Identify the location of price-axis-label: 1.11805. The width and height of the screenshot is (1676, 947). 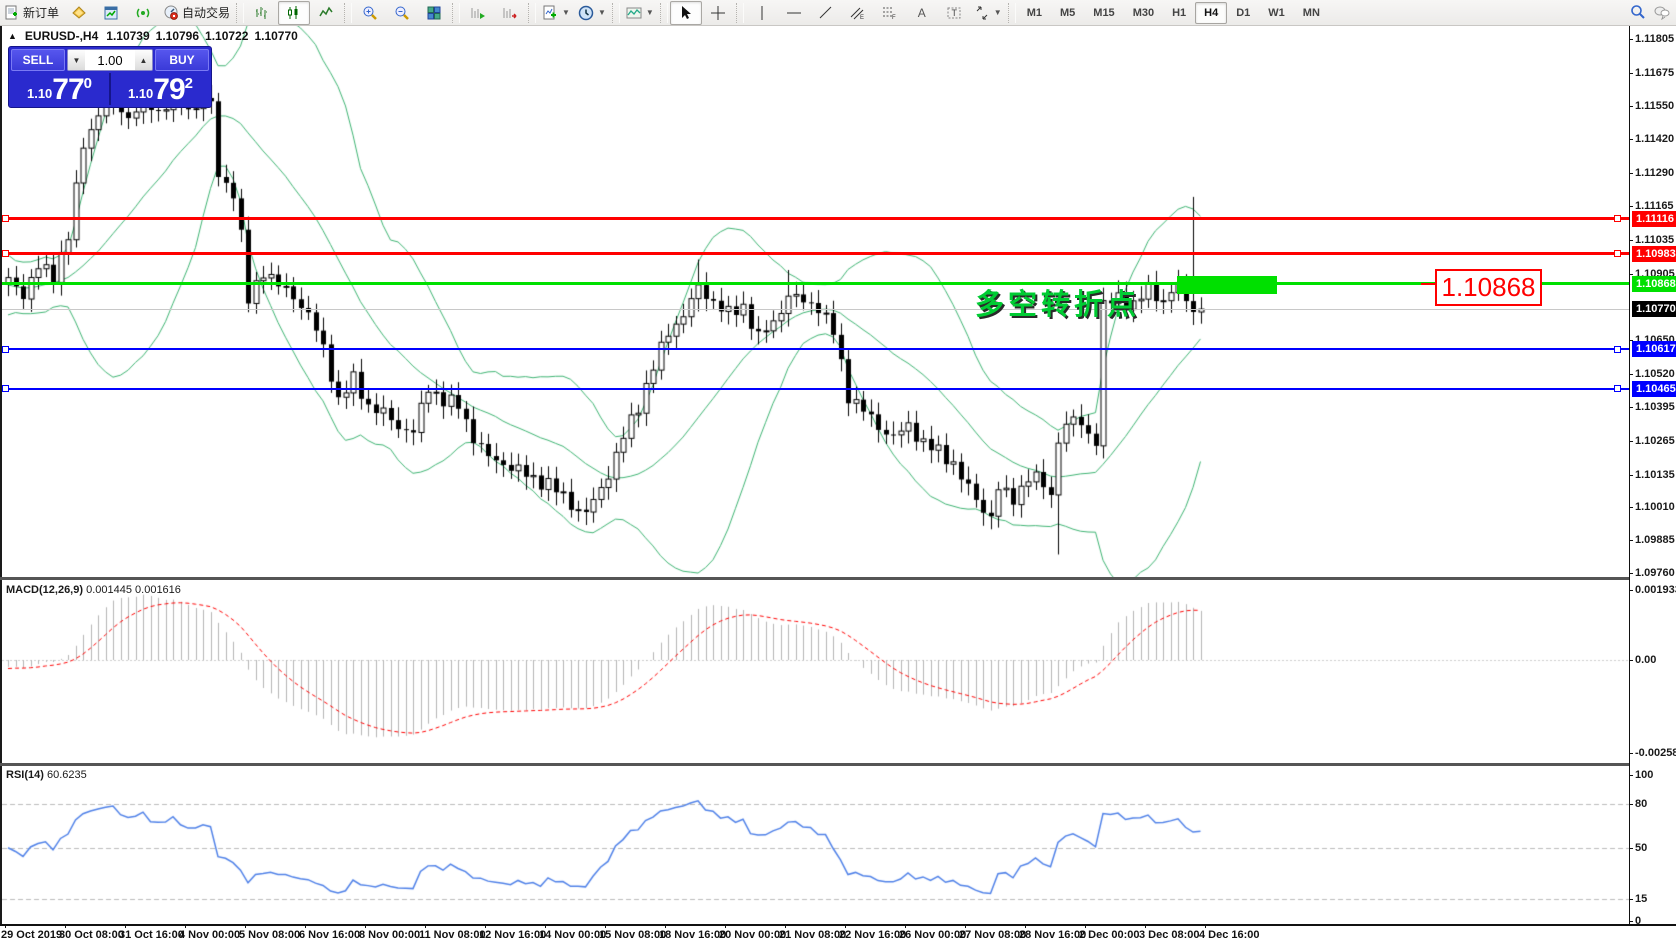
(1655, 39).